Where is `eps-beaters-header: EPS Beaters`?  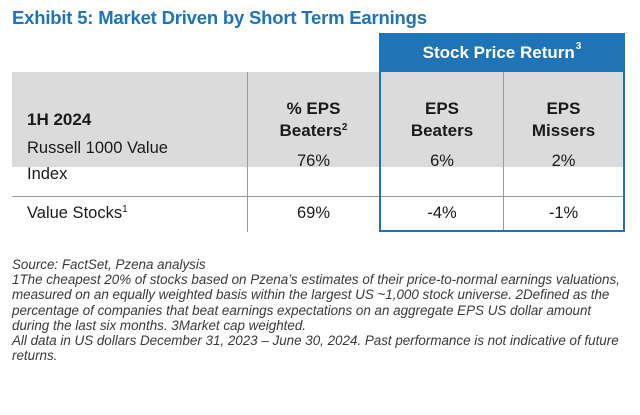 eps-beaters-header: EPS Beaters is located at coordinates (442, 119).